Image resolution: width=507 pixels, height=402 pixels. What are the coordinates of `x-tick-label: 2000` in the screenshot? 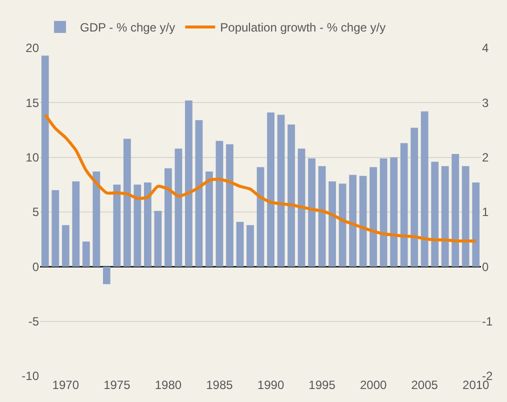 It's located at (373, 385).